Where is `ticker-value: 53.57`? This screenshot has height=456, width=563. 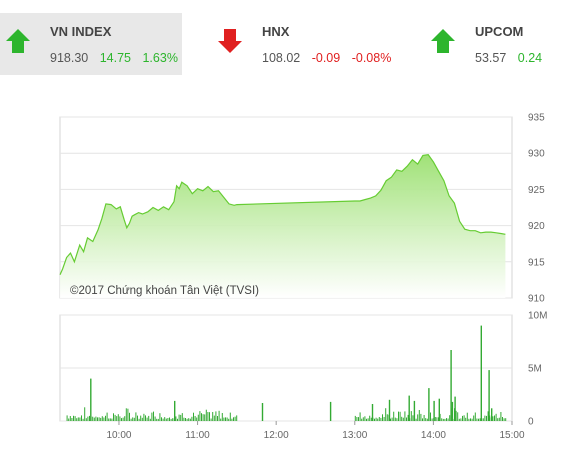 ticker-value: 53.57 is located at coordinates (491, 58).